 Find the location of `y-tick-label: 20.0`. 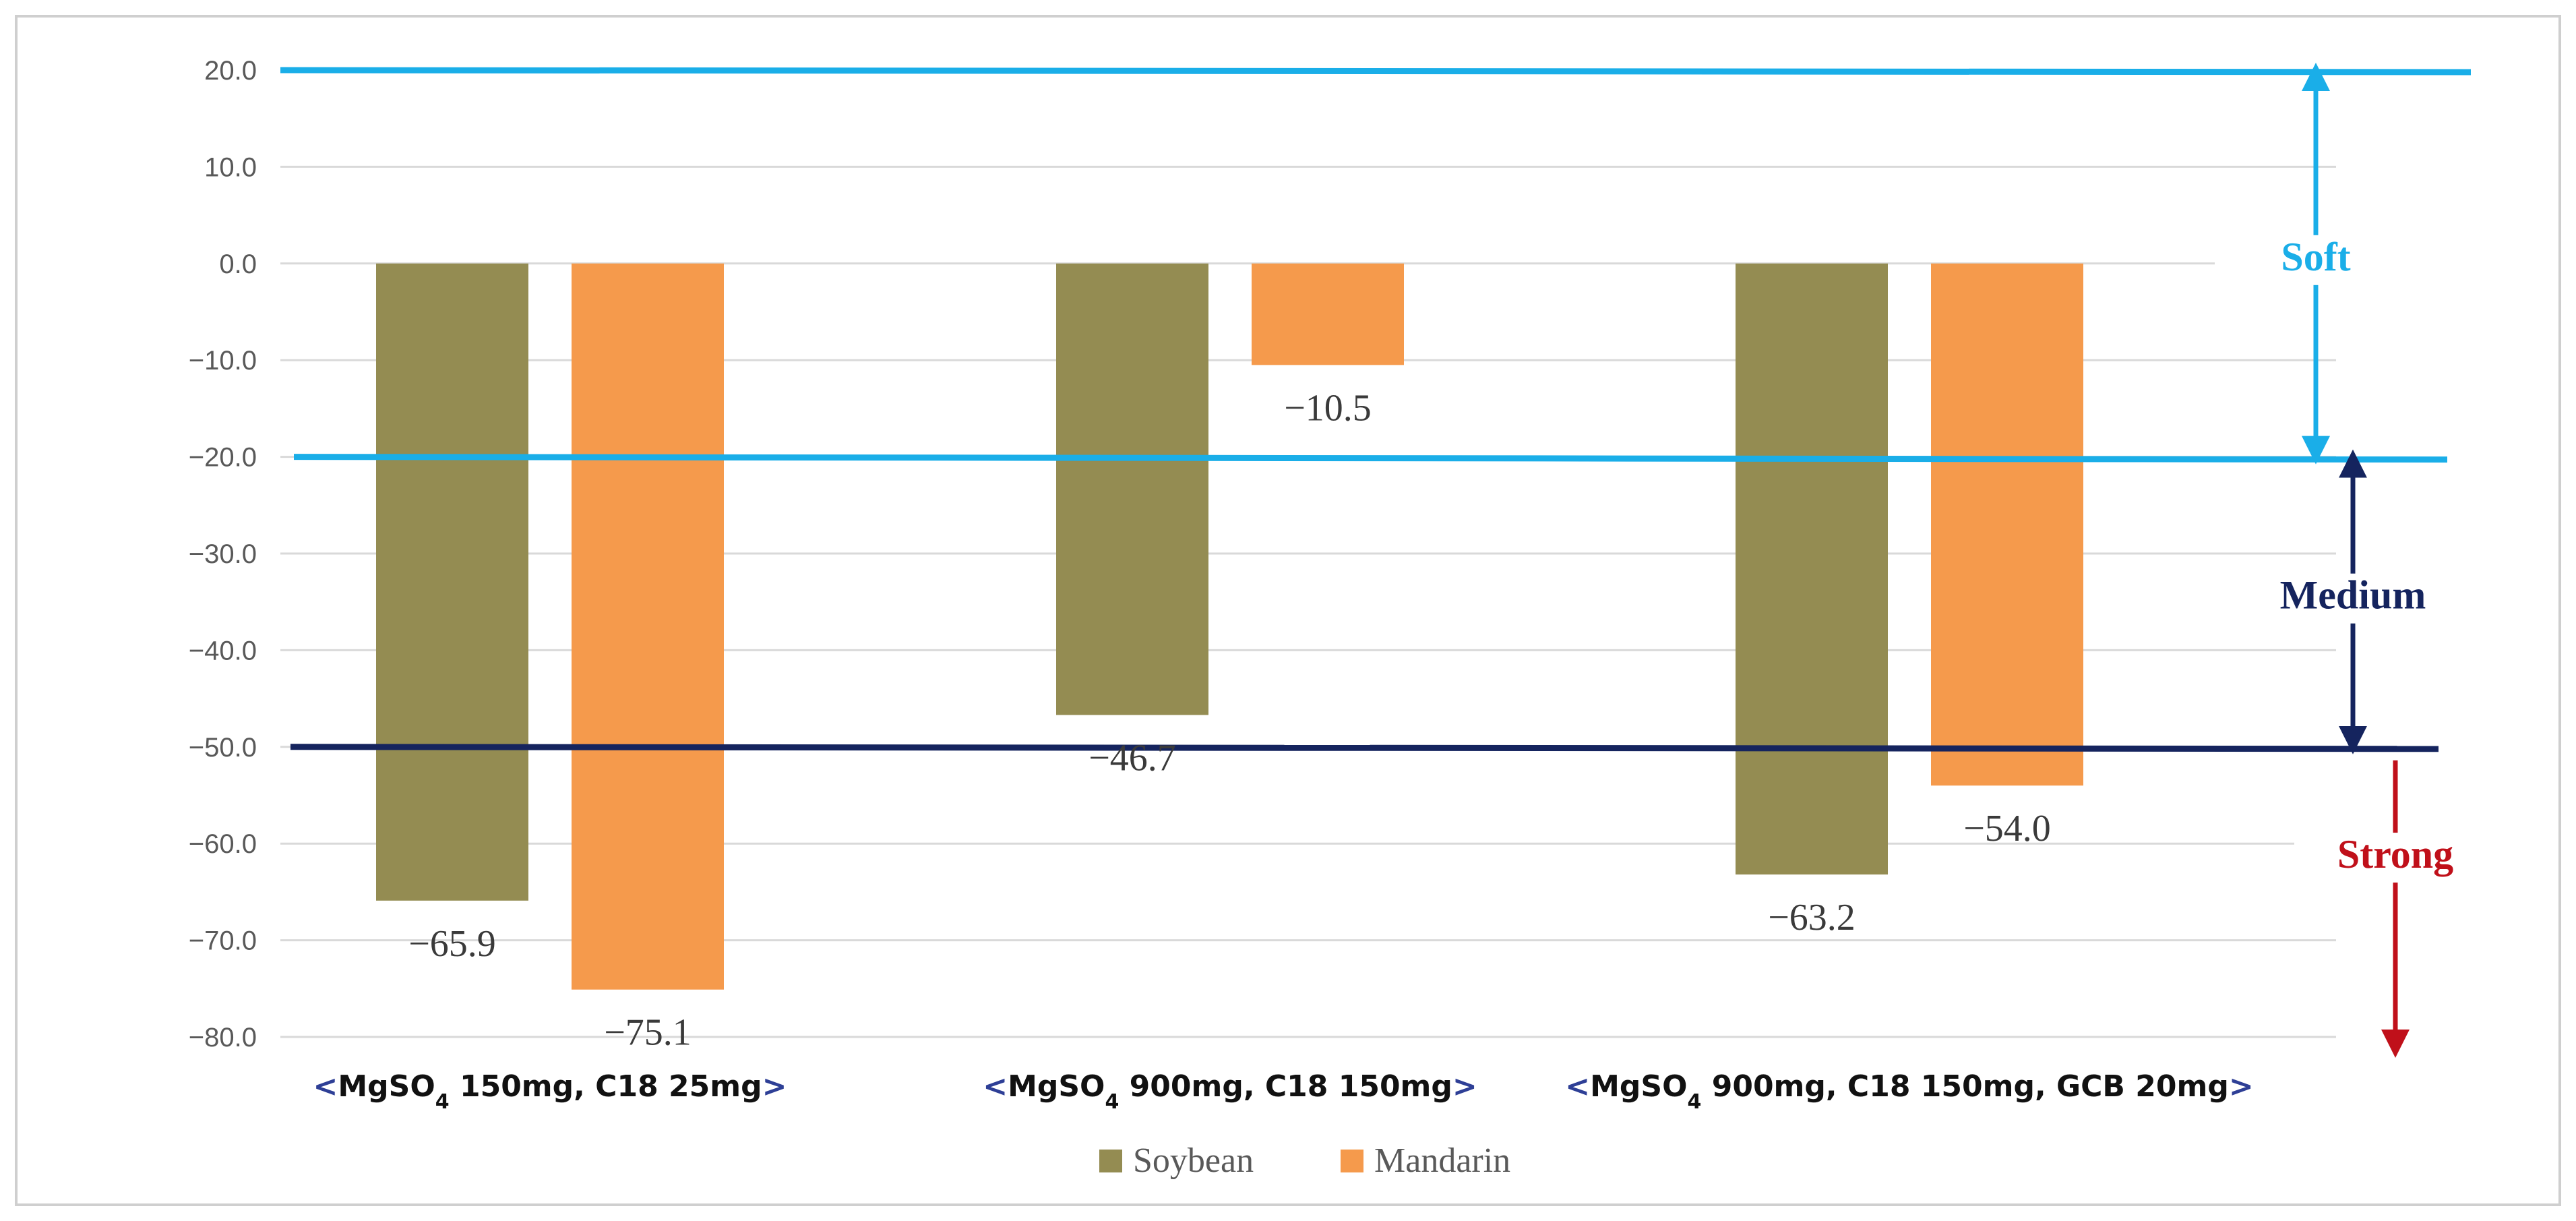

y-tick-label: 20.0 is located at coordinates (230, 71).